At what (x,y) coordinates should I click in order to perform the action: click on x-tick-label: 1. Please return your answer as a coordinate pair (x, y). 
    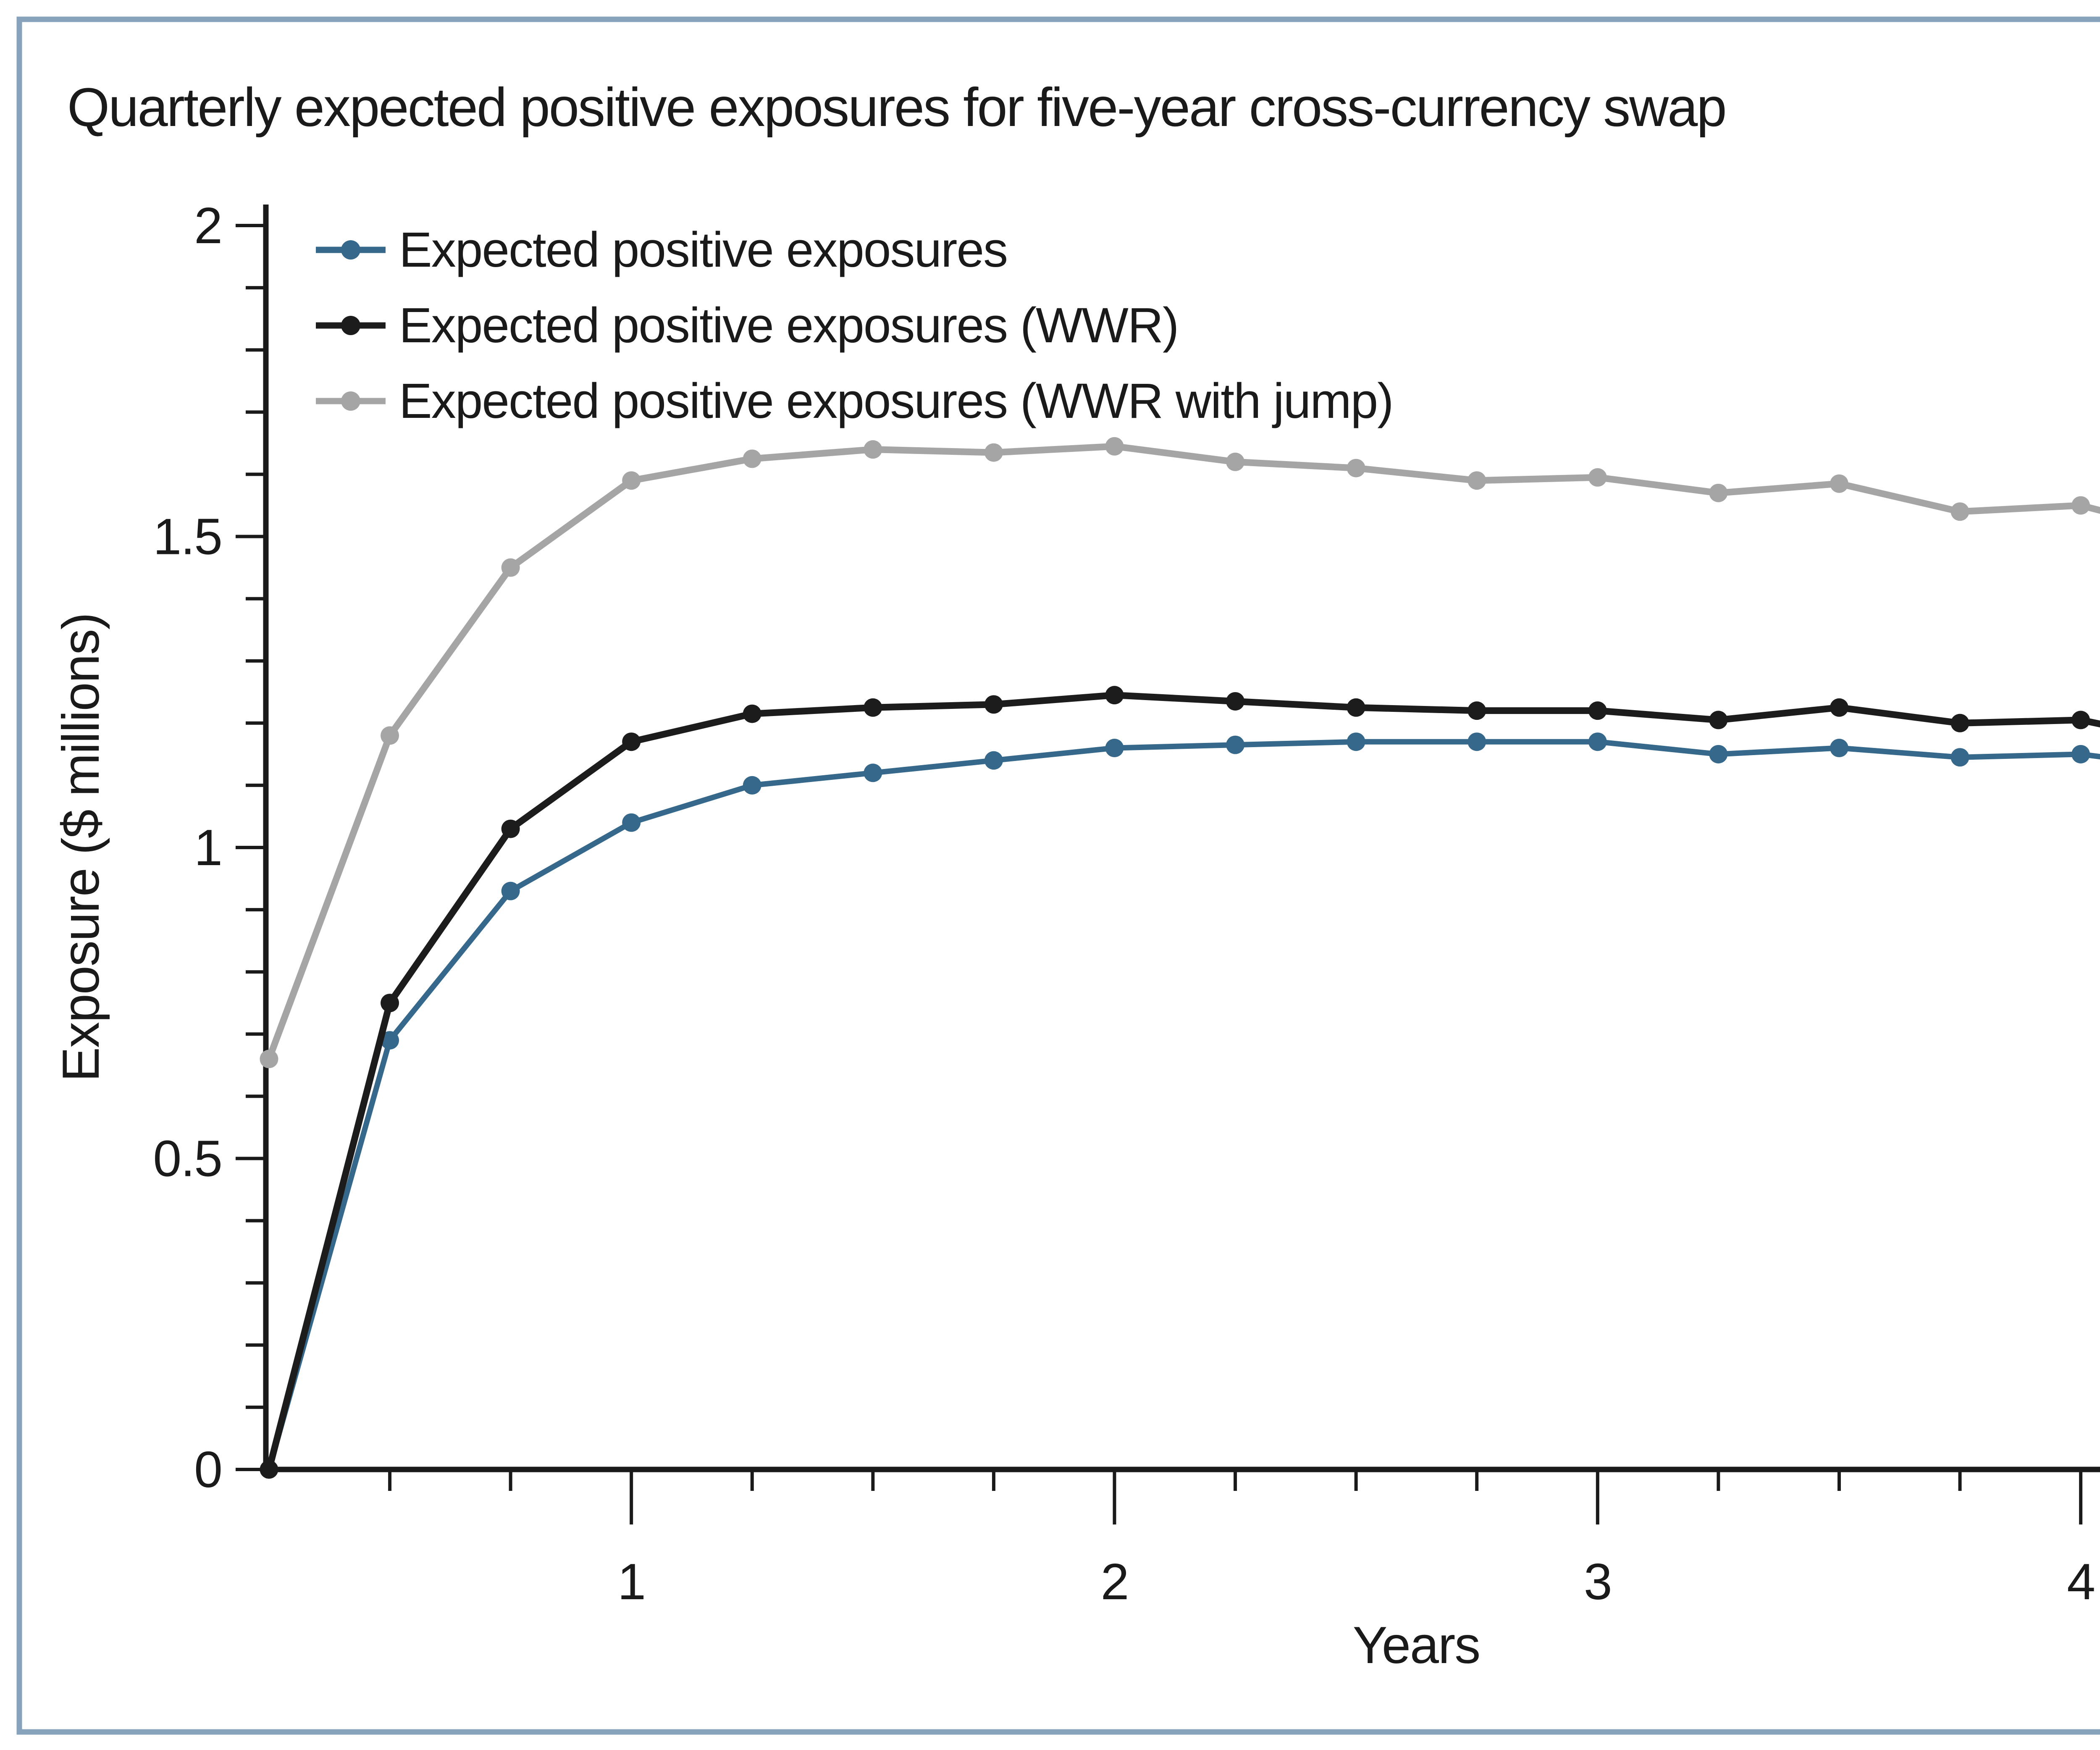
    Looking at the image, I should click on (631, 1581).